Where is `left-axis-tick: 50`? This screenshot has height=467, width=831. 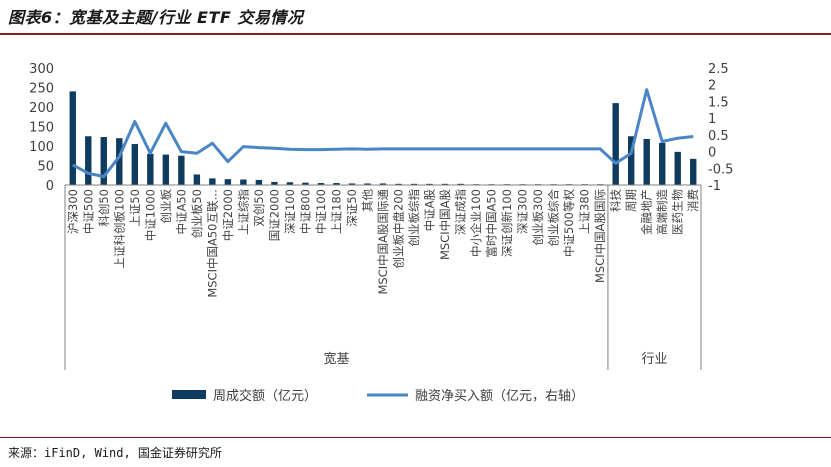
left-axis-tick: 50 is located at coordinates (45, 167).